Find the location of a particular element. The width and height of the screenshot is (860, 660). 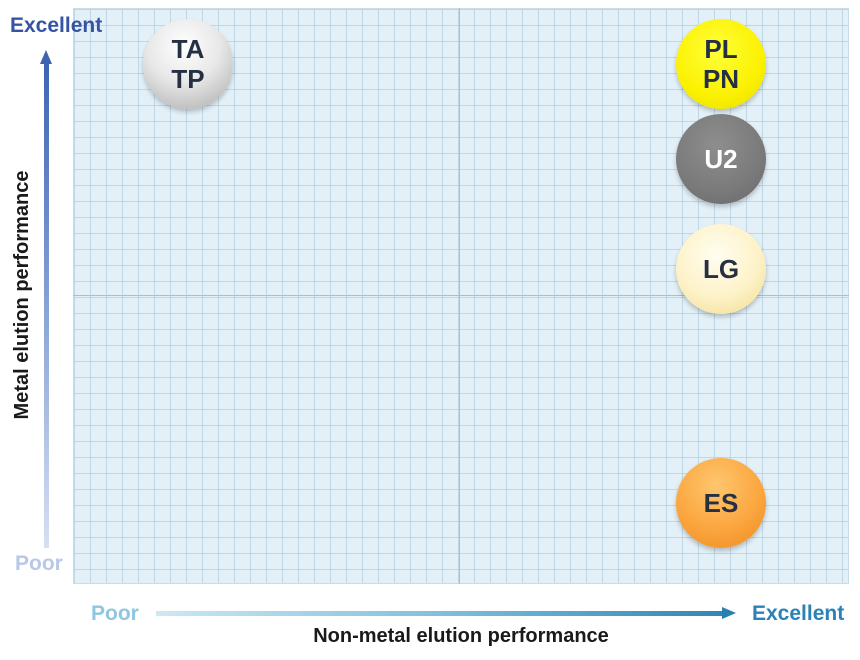

product-bubble-lg: LG is located at coordinates (721, 269).